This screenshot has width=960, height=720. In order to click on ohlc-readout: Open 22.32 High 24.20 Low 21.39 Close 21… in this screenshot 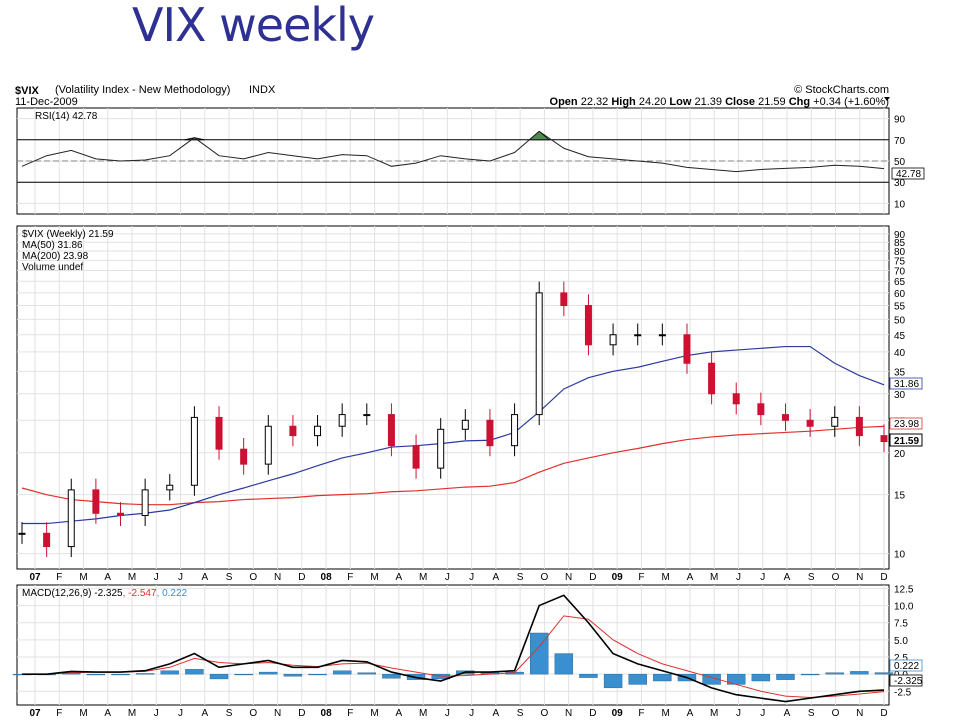, I will do `click(719, 102)`.